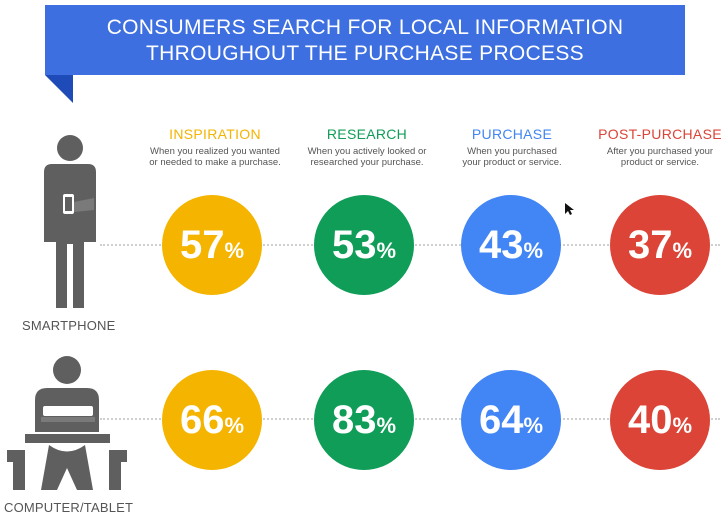 The width and height of the screenshot is (728, 523). I want to click on value-bubble-smartphone-post-purchase: 37%, so click(660, 245).